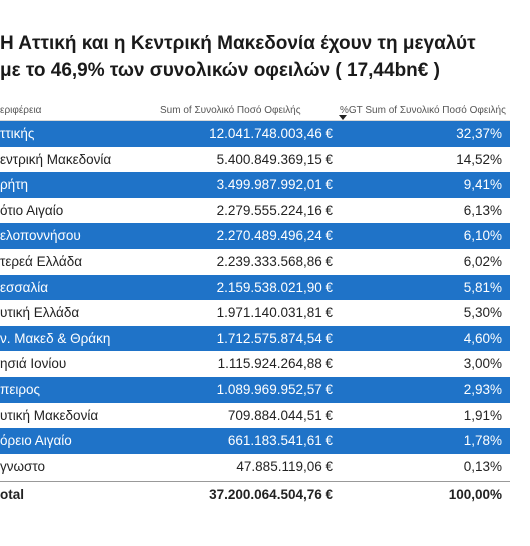 The height and width of the screenshot is (546, 530). What do you see at coordinates (230, 110) in the screenshot?
I see `column-header-sum: Sum of Συνολικό Ποσό Οφειλής` at bounding box center [230, 110].